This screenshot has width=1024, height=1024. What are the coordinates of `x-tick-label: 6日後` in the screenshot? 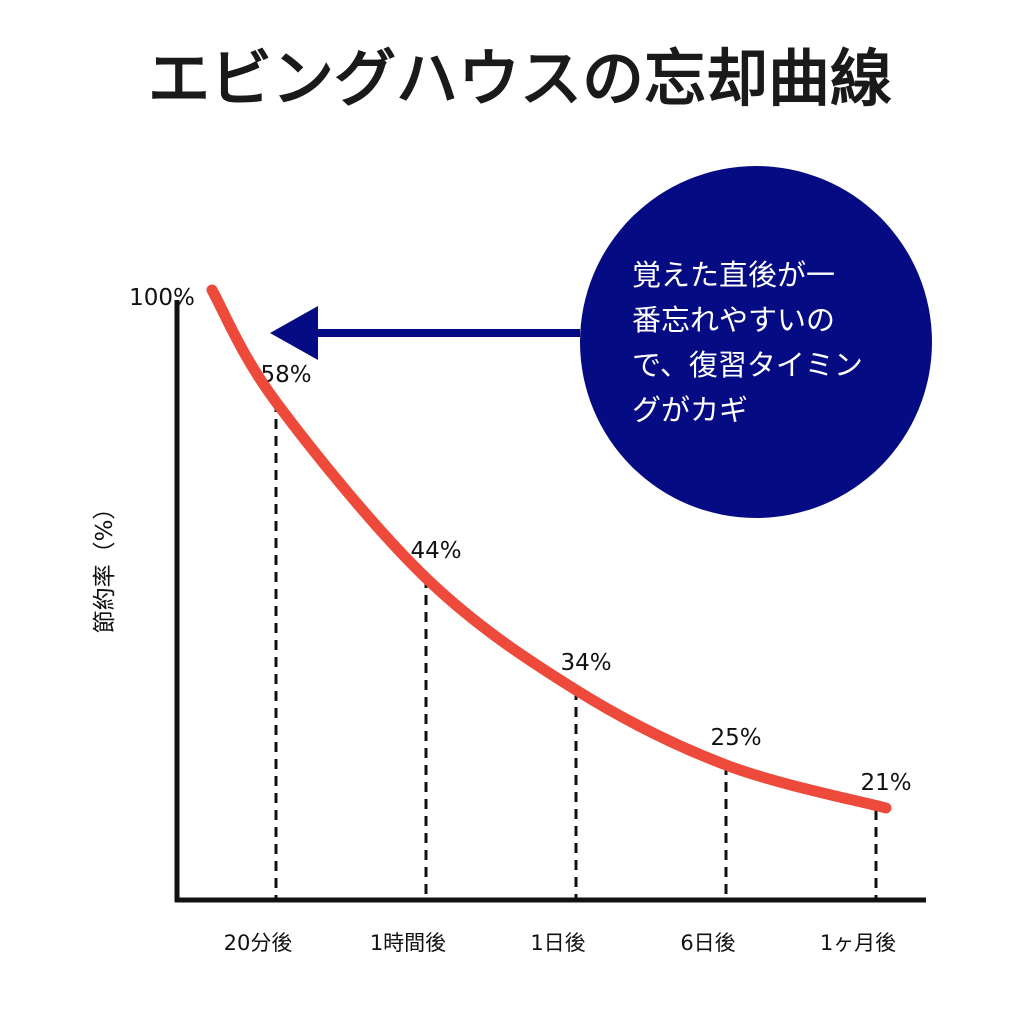 It's located at (707, 943).